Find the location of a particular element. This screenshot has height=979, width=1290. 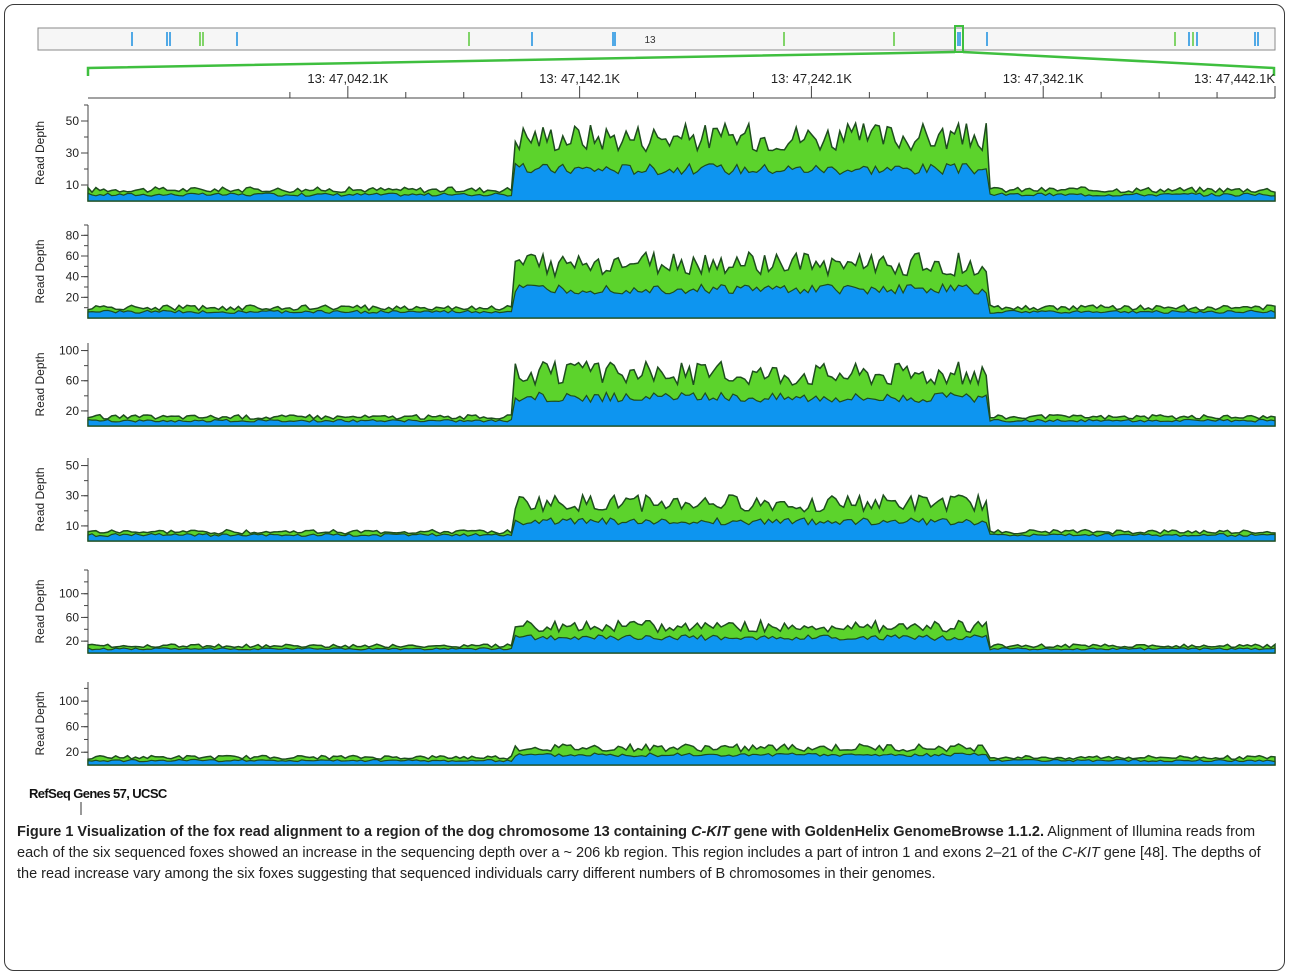

x-tick-label: 13: 47,242.1K is located at coordinates (811, 78).